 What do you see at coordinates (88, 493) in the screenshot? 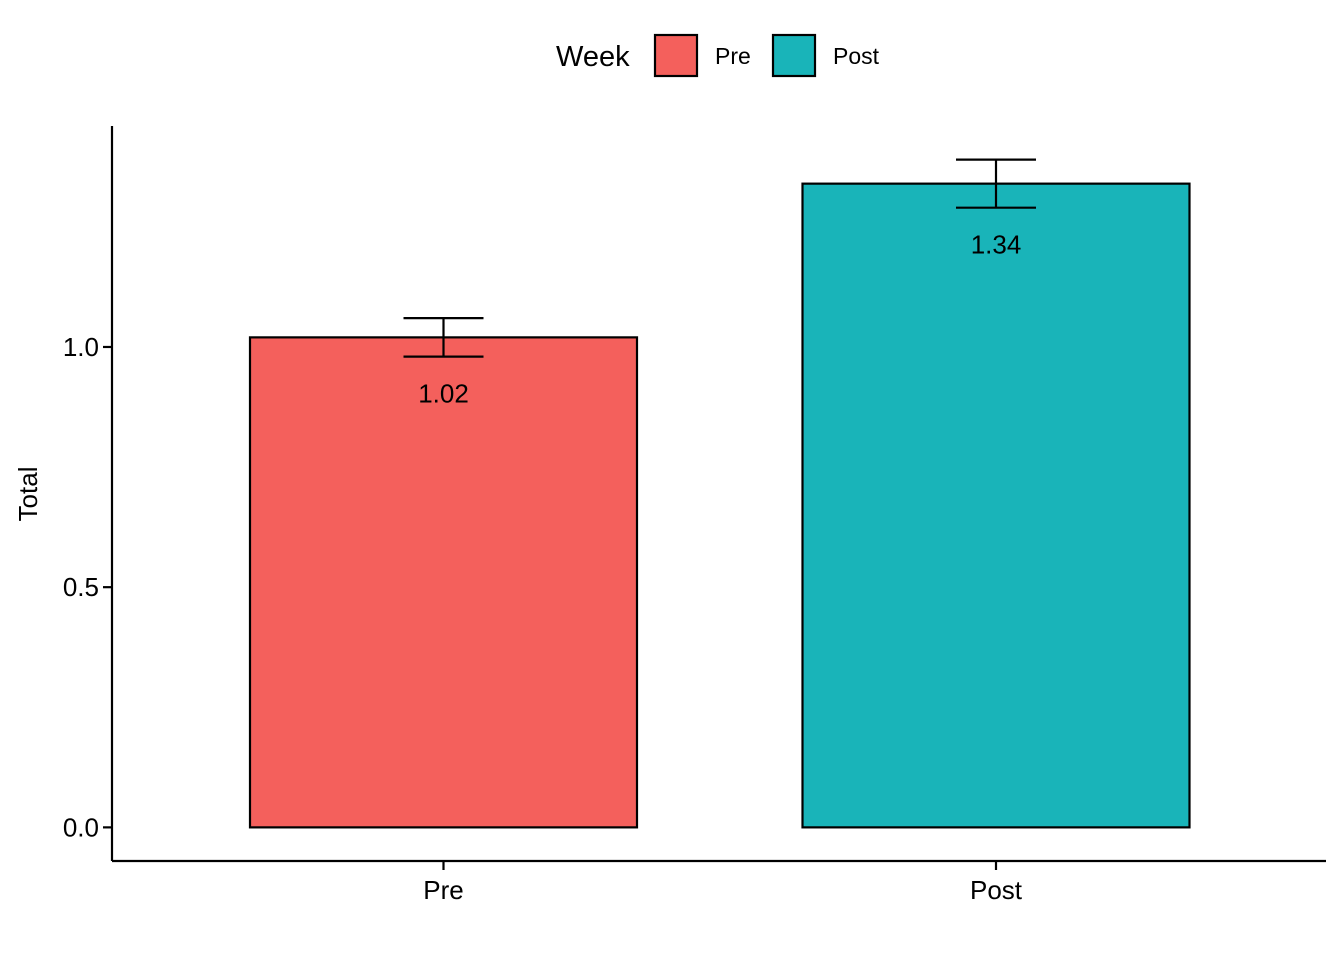
I see `y-axis: 0.0 0.5 1.0` at bounding box center [88, 493].